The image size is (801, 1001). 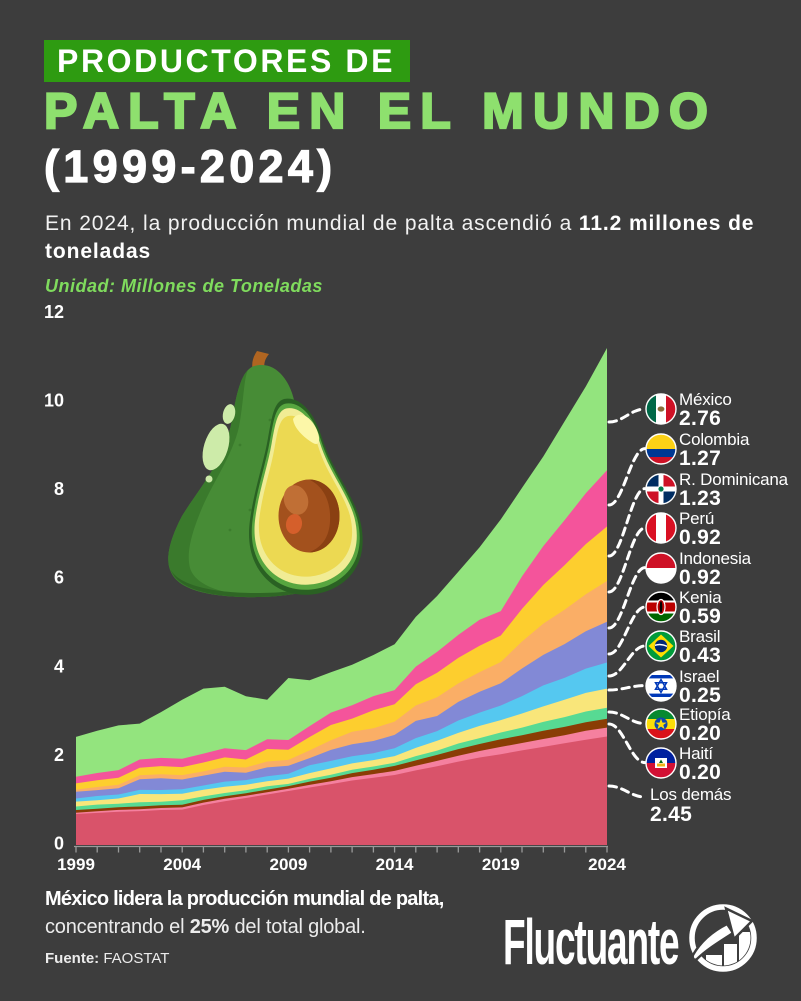 I want to click on svg-text: 6, so click(x=59, y=578).